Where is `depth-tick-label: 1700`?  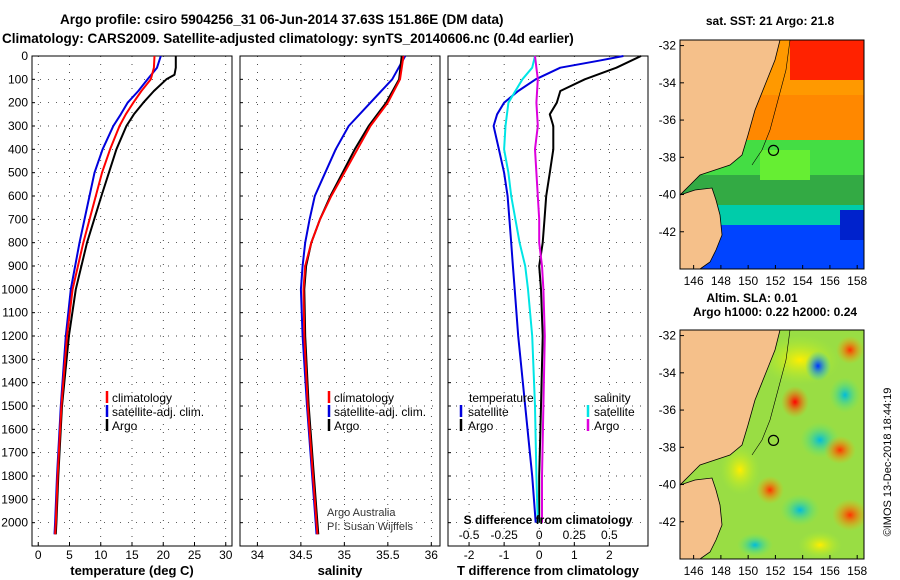 depth-tick-label: 1700 is located at coordinates (14, 453).